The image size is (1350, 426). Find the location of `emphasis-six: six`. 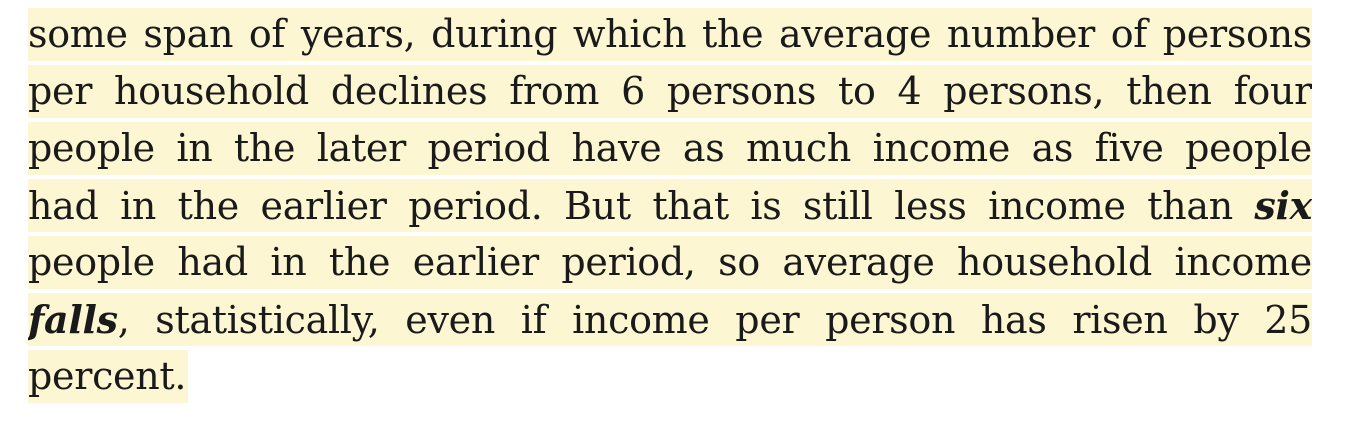

emphasis-six: six is located at coordinates (1283, 205).